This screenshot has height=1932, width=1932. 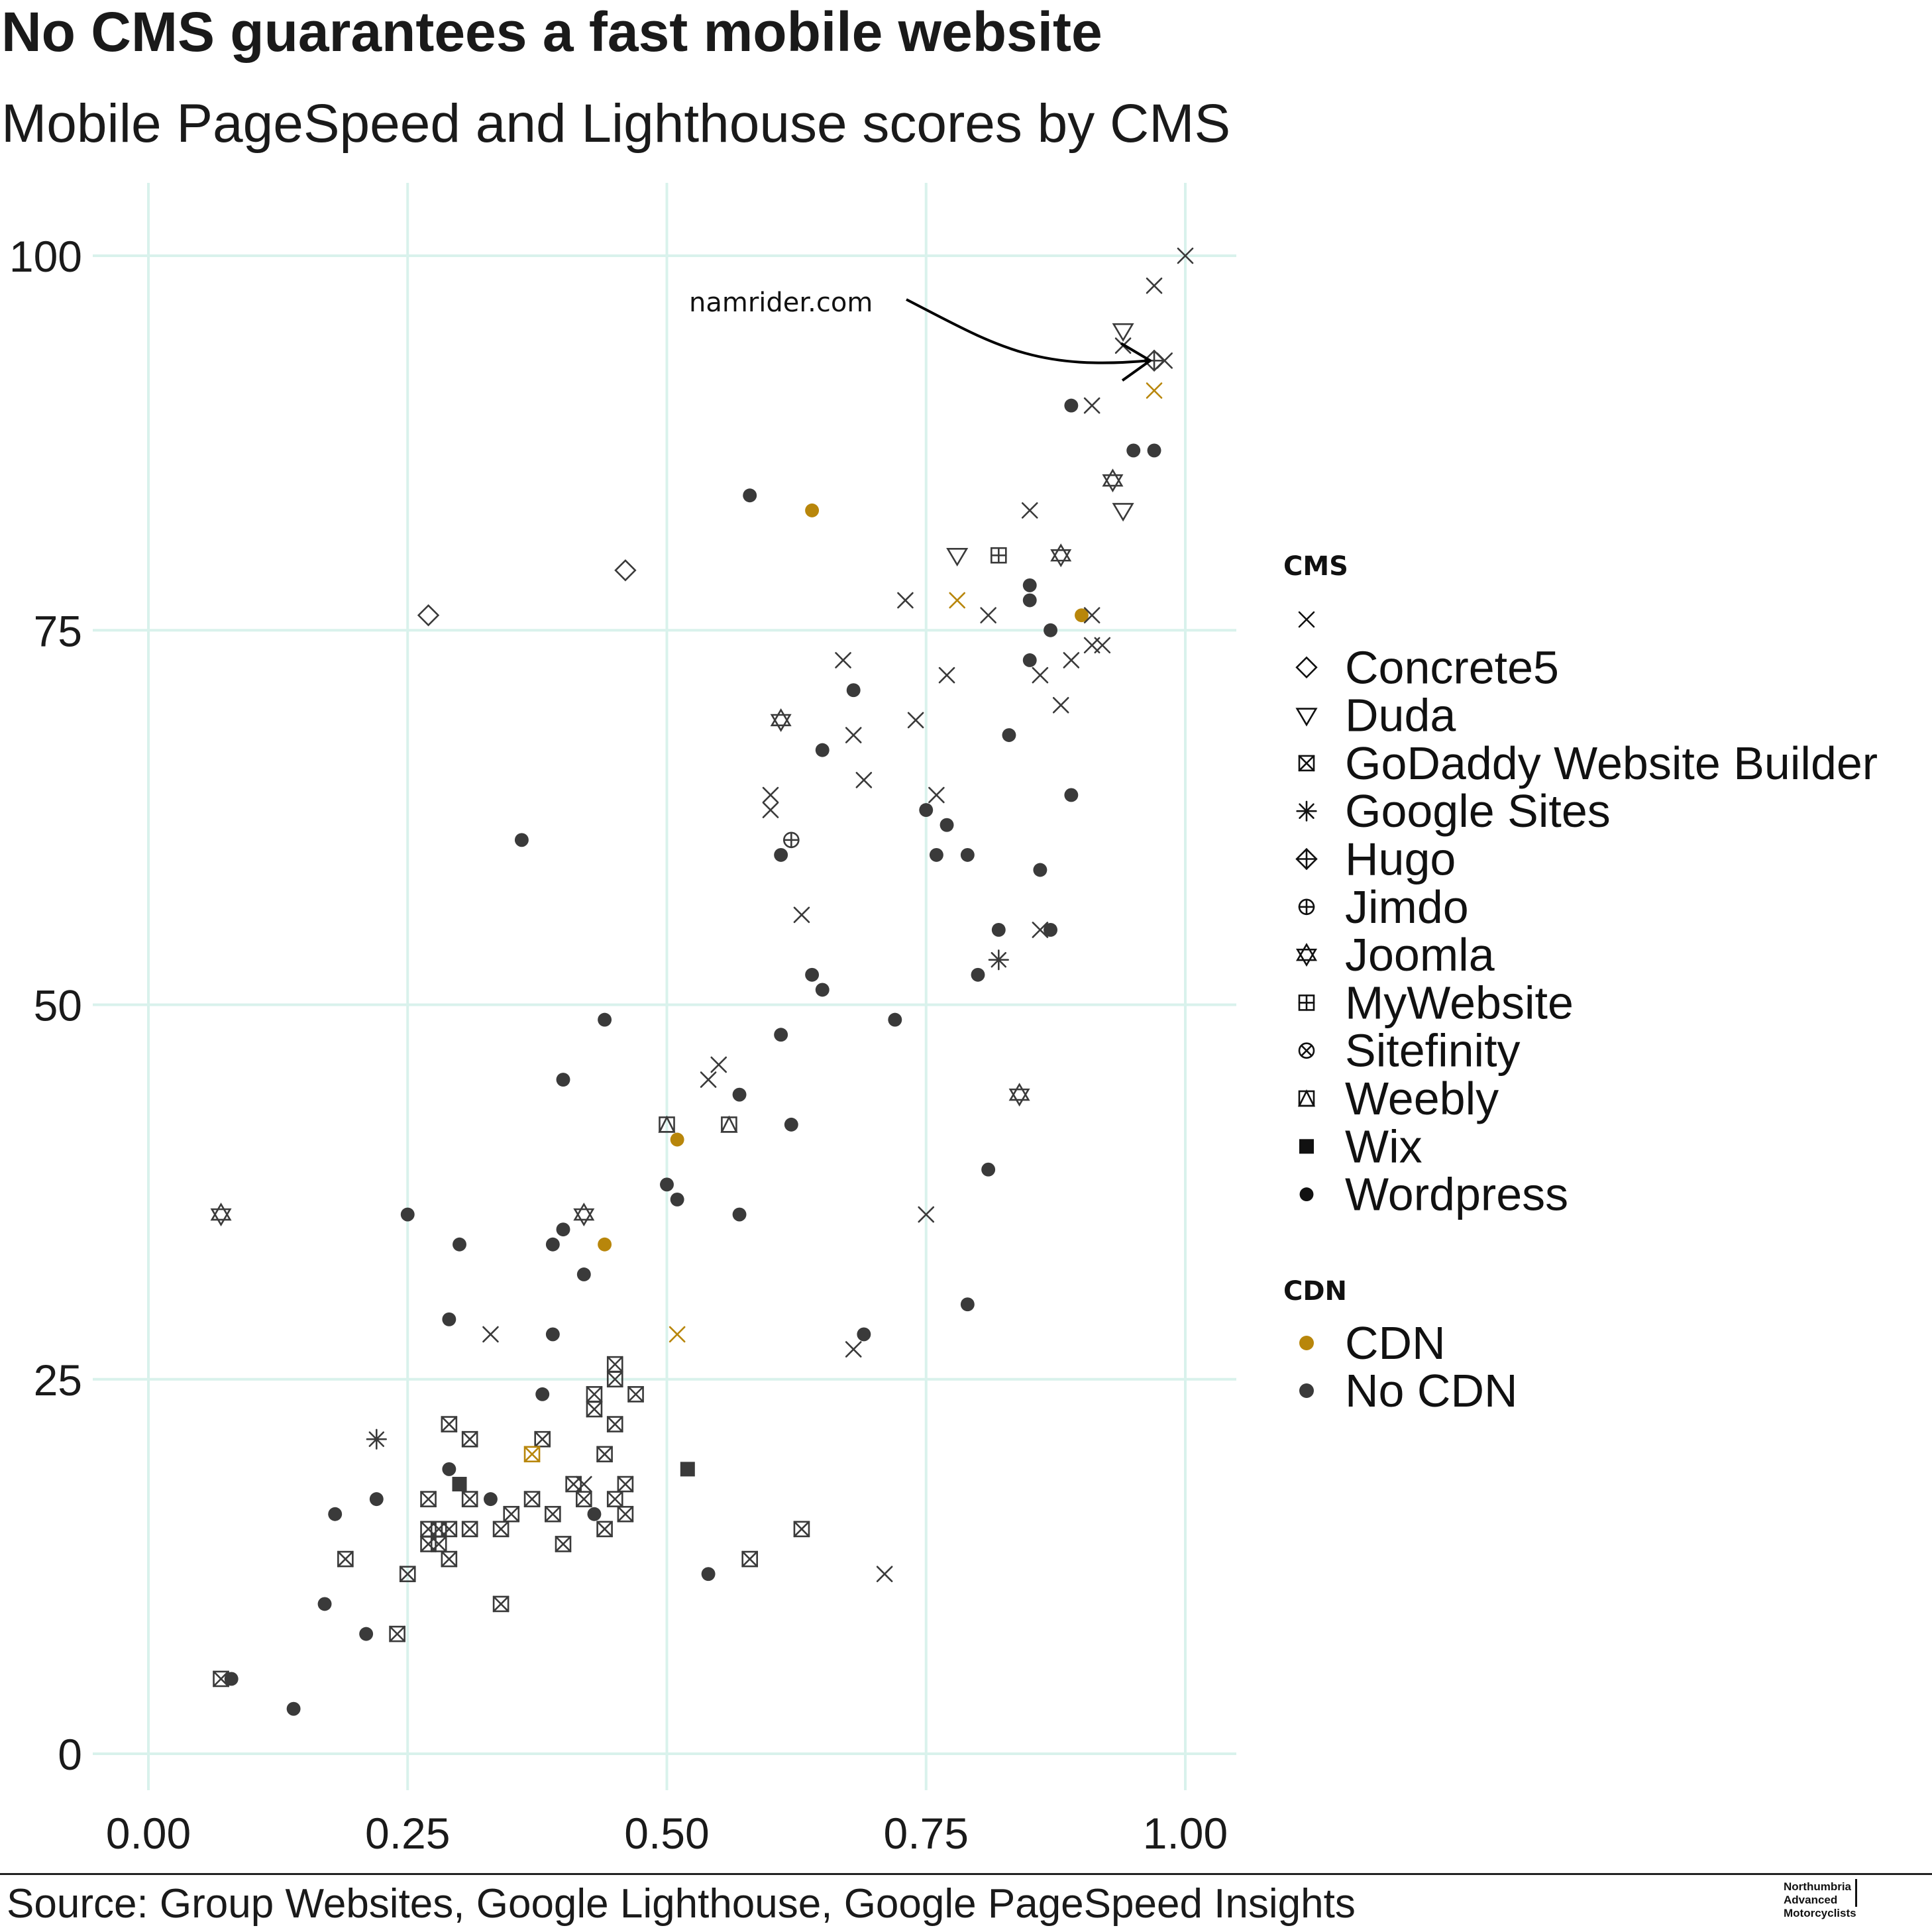 I want to click on annotation: namrider.com, so click(x=920, y=335).